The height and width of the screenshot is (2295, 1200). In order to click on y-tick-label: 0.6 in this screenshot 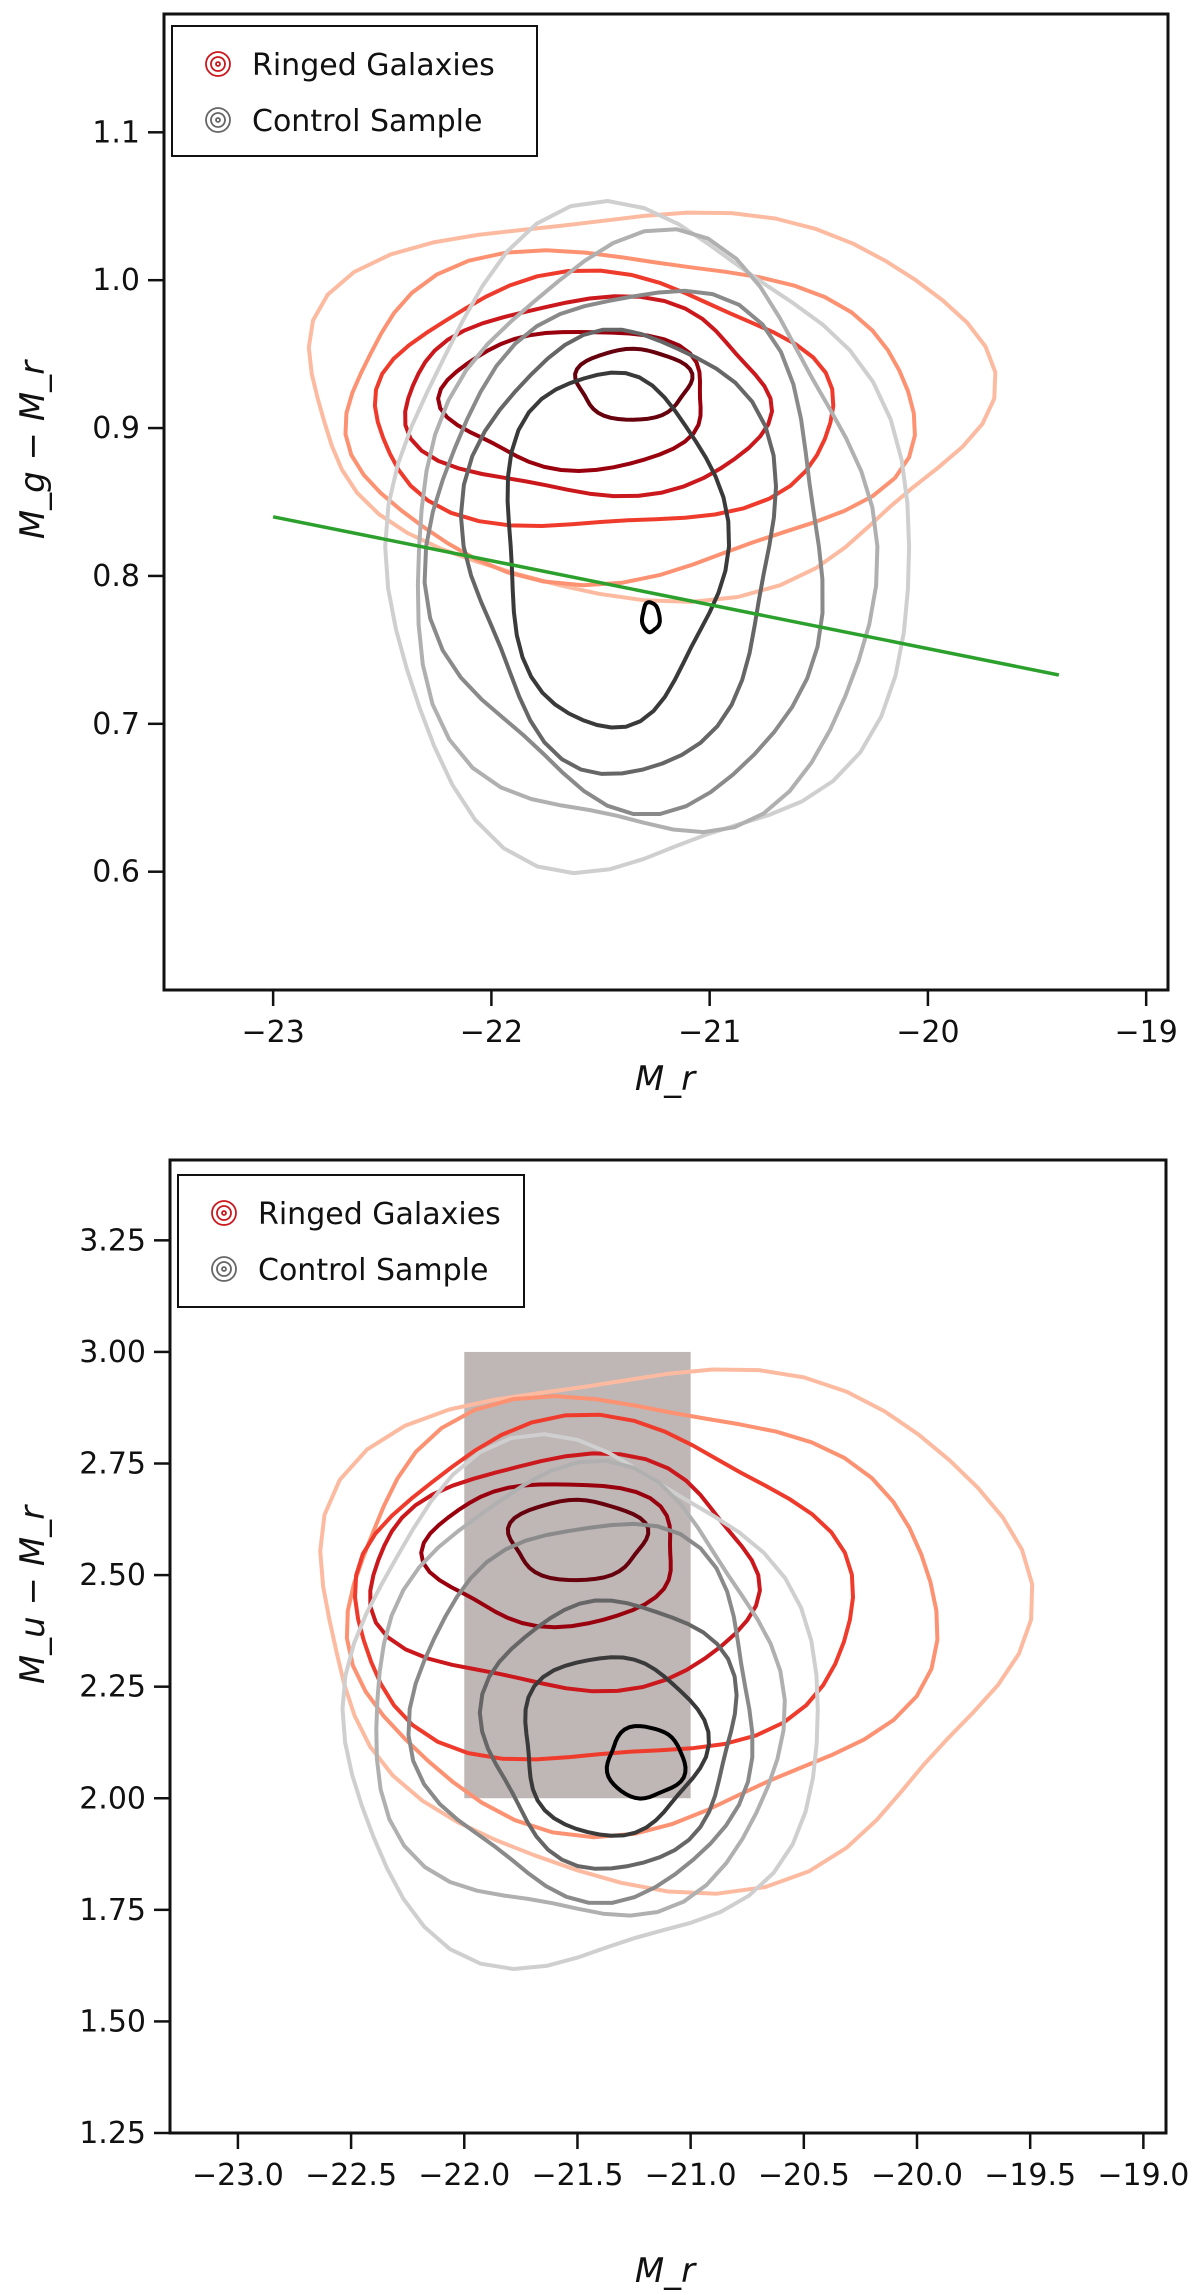, I will do `click(116, 872)`.